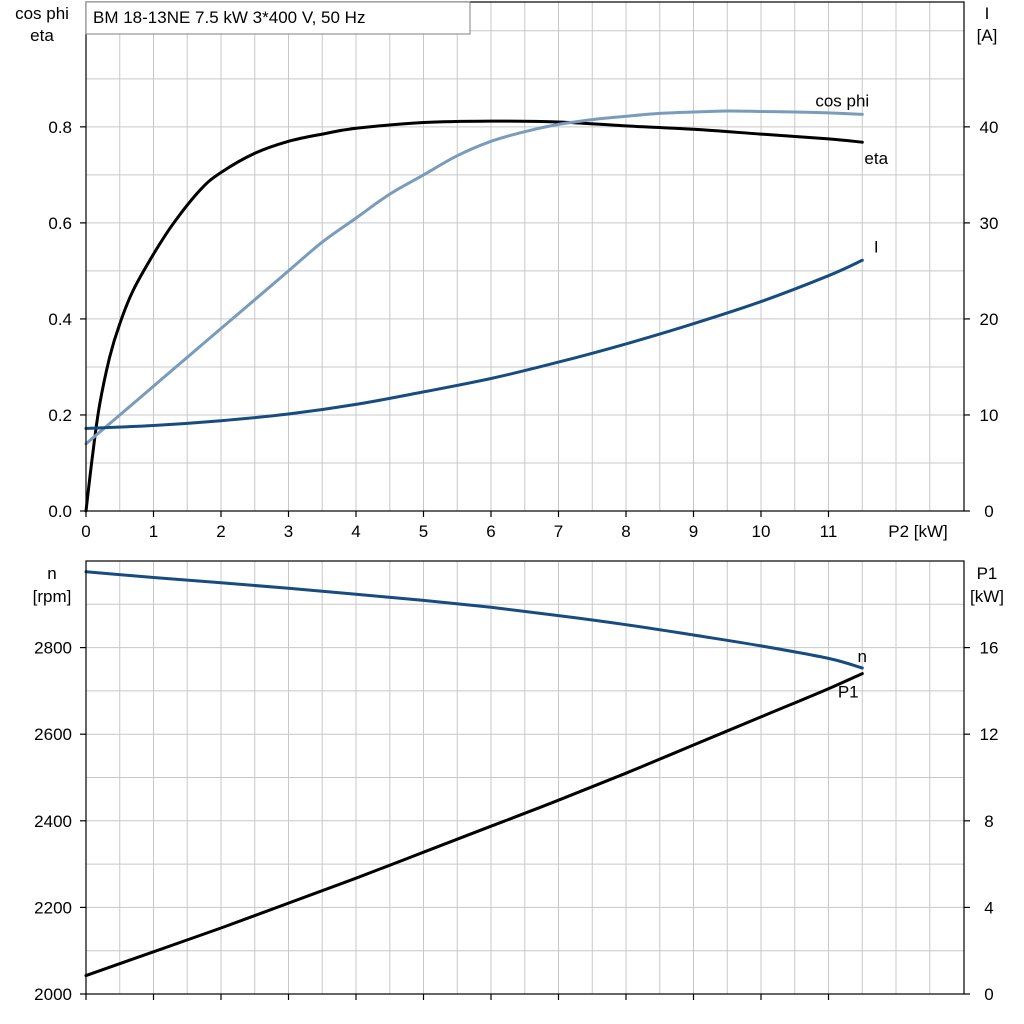 This screenshot has height=1024, width=1024. I want to click on y-right-axis-title: P1, so click(987, 573).